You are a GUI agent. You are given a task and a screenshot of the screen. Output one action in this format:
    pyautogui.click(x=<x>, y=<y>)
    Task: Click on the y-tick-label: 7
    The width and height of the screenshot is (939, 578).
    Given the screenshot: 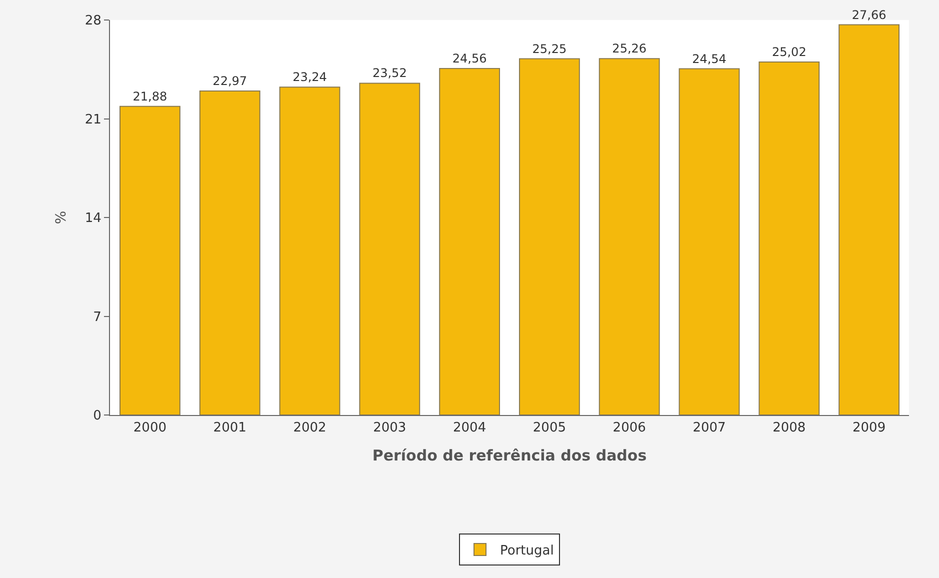 What is the action you would take?
    pyautogui.click(x=97, y=317)
    